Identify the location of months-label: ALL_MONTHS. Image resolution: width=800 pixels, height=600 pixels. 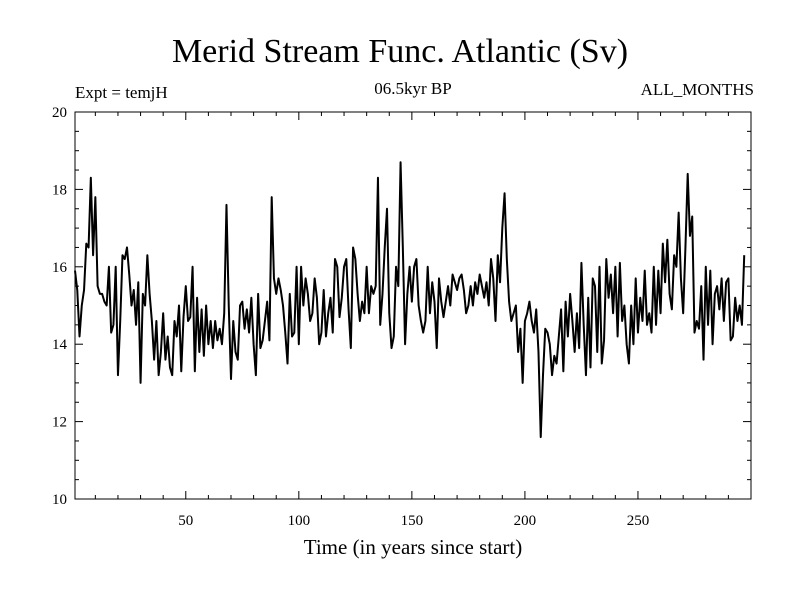
(697, 89).